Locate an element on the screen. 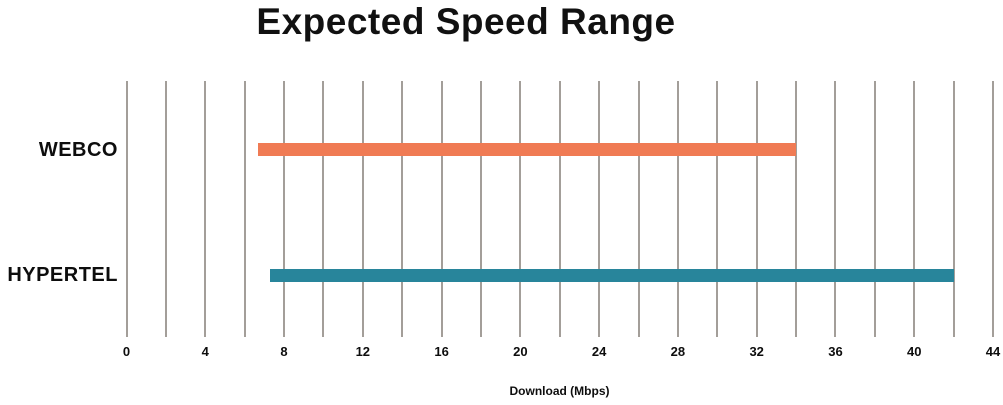 This screenshot has width=1003, height=405. x-tick-label-36: 36 is located at coordinates (835, 351).